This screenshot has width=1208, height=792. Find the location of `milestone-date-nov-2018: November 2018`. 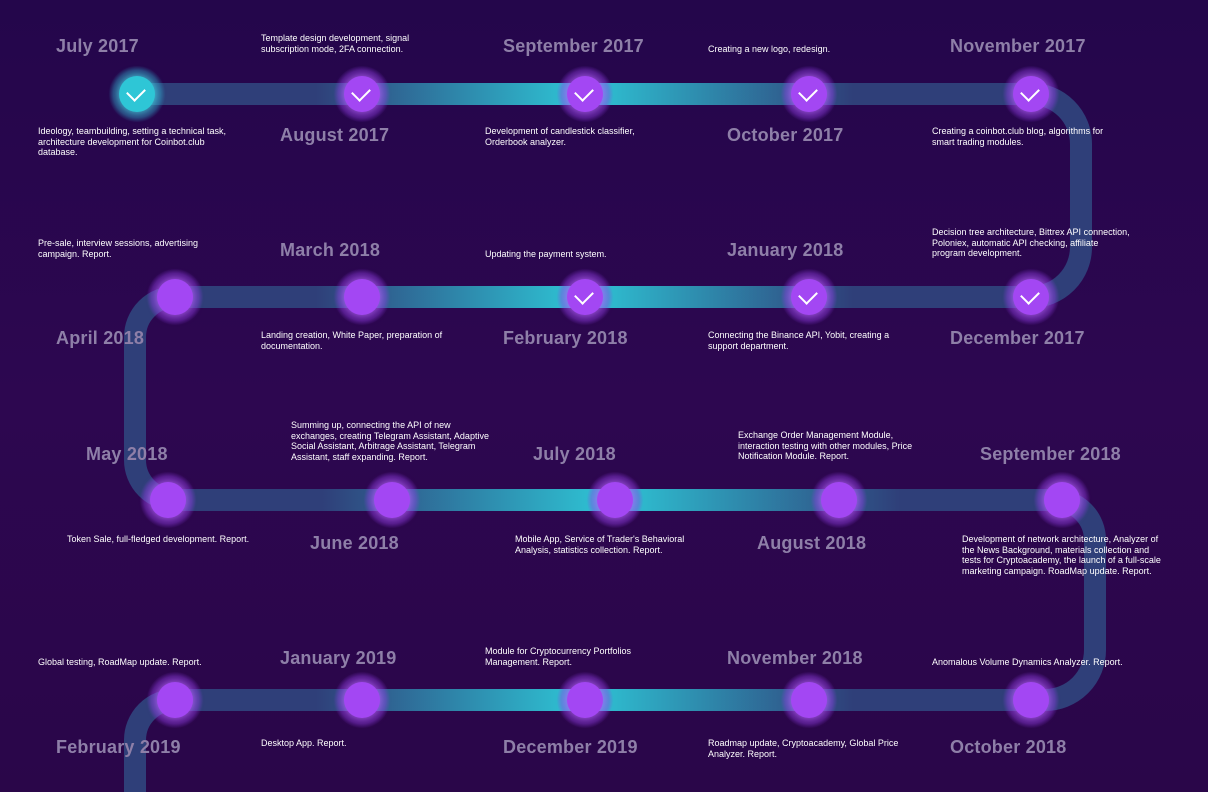

milestone-date-nov-2018: November 2018 is located at coordinates (795, 658).